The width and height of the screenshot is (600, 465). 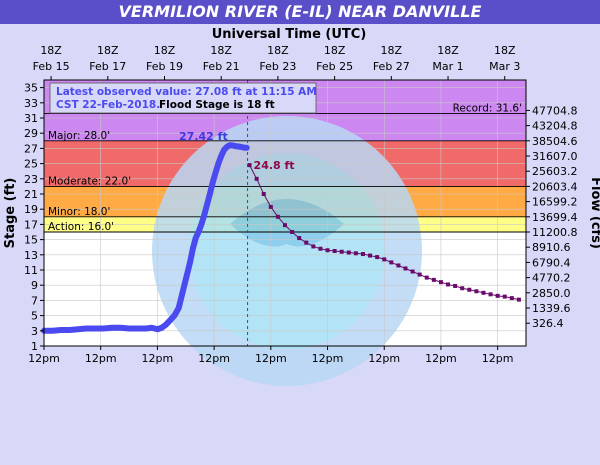 What do you see at coordinates (164, 66) in the screenshot?
I see `top-tick-date: Feb 19` at bounding box center [164, 66].